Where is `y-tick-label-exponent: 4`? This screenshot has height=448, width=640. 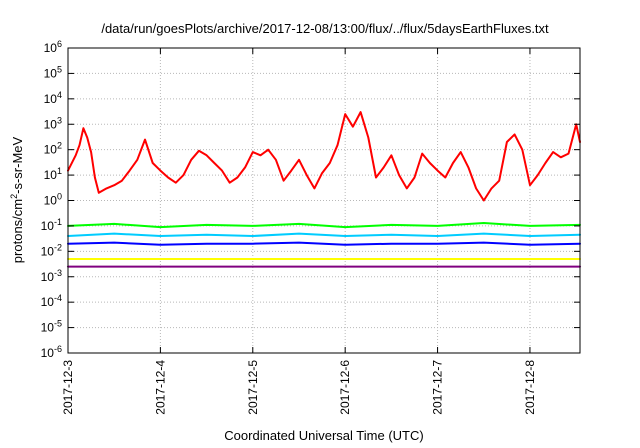 y-tick-label-exponent: 4 is located at coordinates (59, 95).